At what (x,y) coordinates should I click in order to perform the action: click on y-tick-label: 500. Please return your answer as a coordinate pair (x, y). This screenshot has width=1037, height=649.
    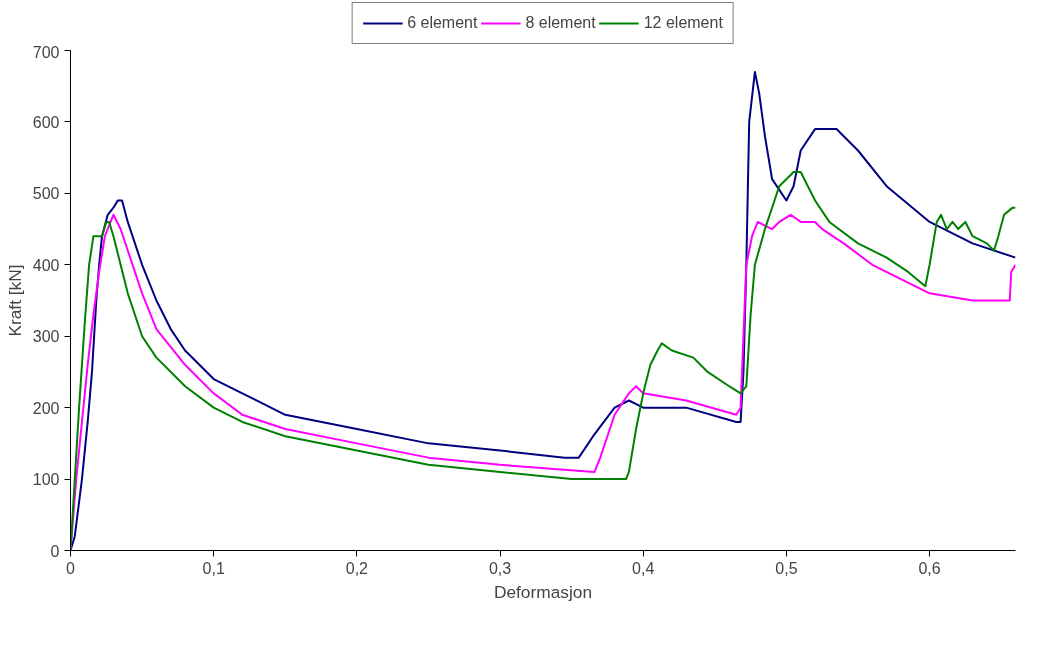
    Looking at the image, I should click on (46, 194).